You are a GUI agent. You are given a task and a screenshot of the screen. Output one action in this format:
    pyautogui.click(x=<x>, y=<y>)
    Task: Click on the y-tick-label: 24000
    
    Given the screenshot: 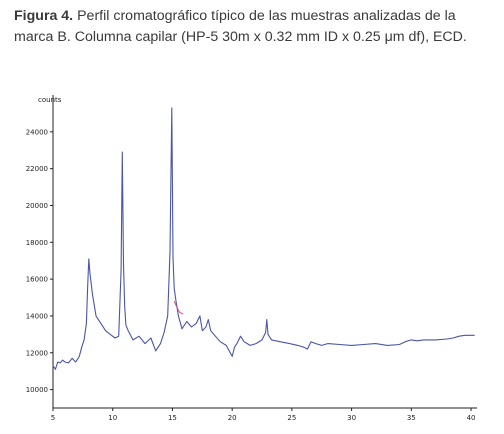 What is the action you would take?
    pyautogui.click(x=37, y=132)
    